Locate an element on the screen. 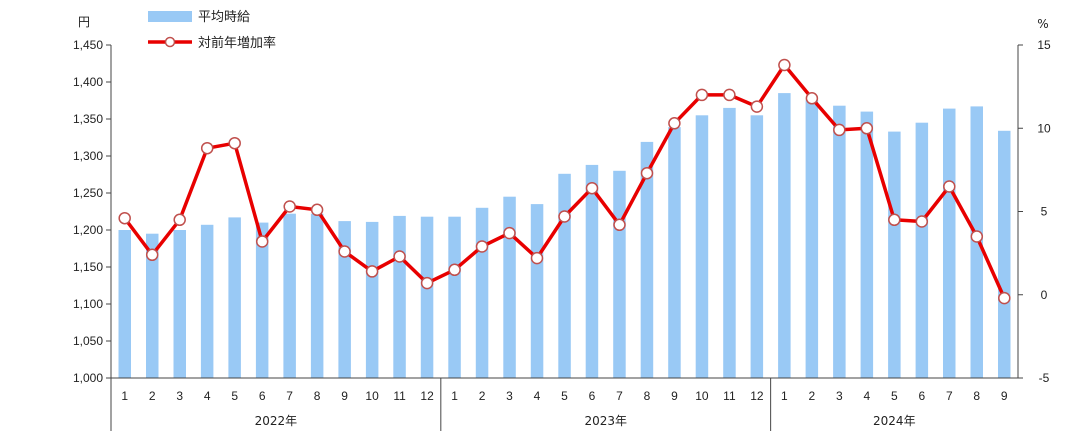  y-right-tick-label: 15 is located at coordinates (1044, 45).